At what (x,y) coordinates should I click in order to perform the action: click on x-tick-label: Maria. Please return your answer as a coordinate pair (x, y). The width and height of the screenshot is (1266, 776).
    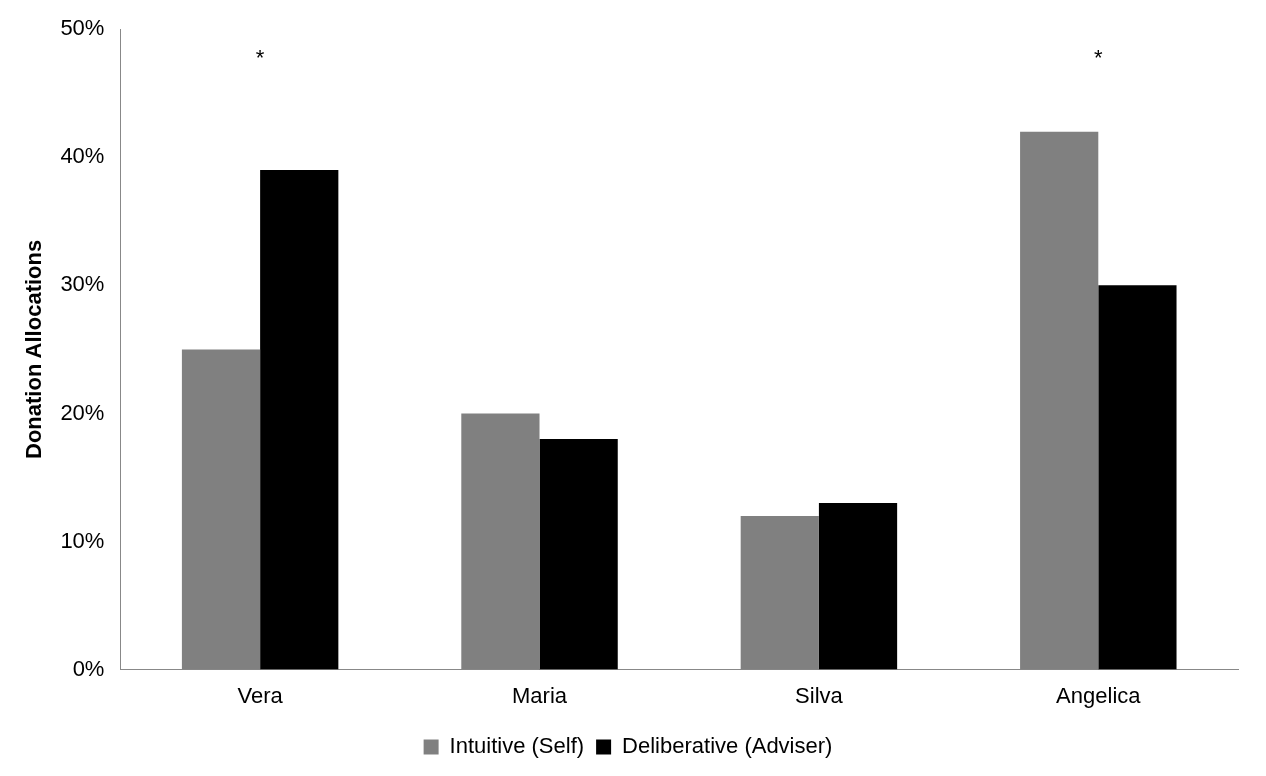
    Looking at the image, I should click on (540, 695).